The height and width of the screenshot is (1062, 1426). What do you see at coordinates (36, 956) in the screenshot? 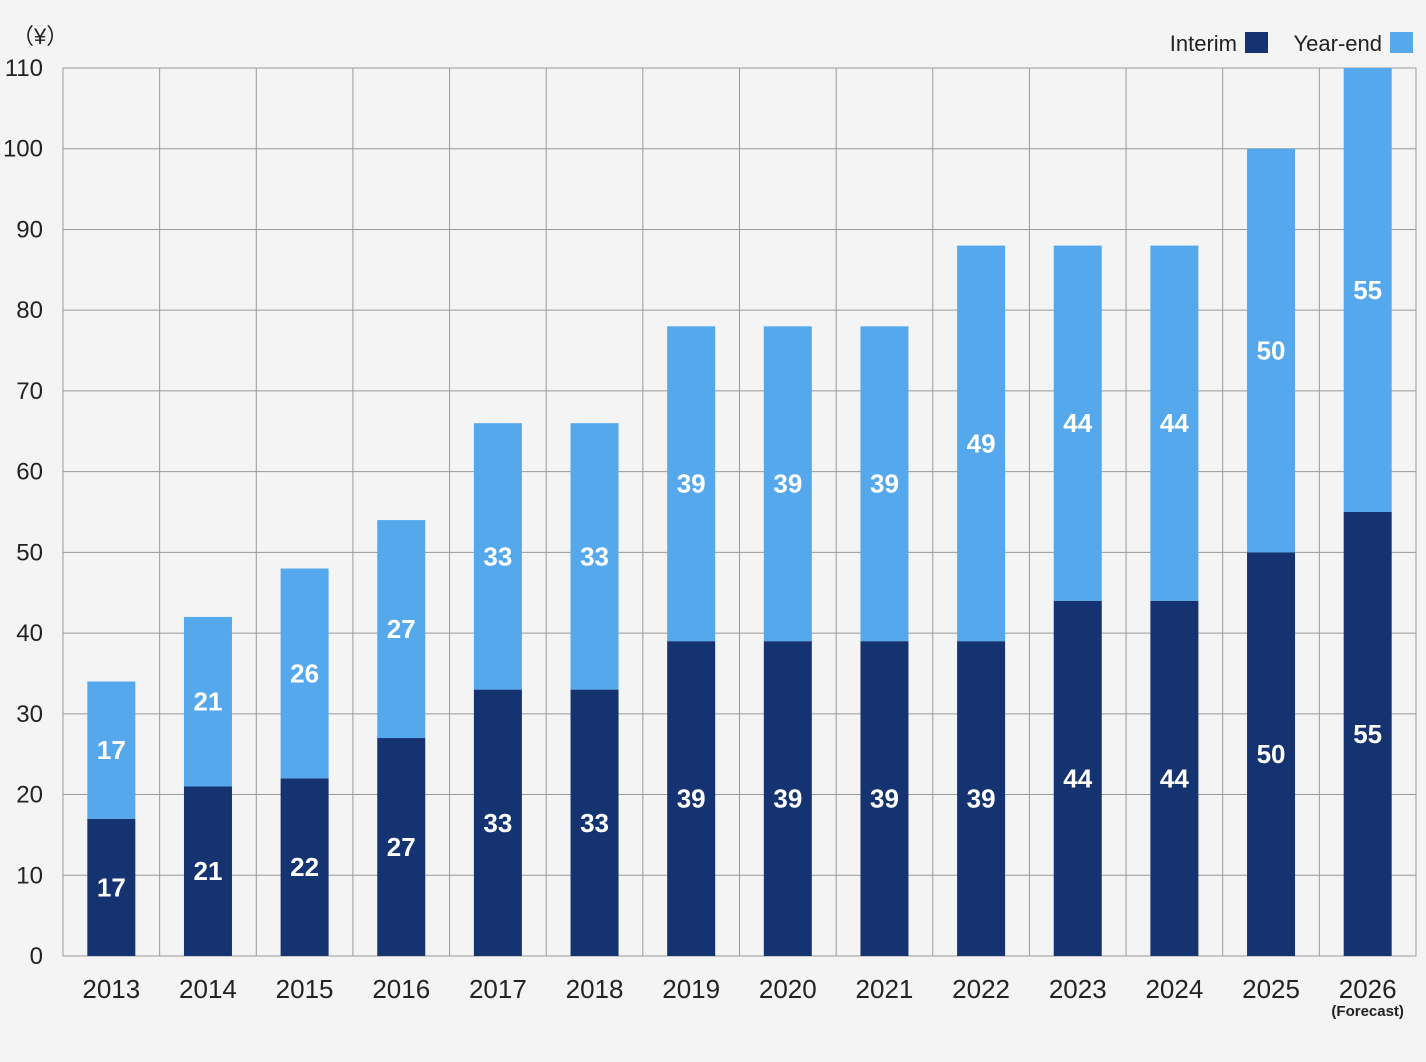
I see `y-tick-label: 0` at bounding box center [36, 956].